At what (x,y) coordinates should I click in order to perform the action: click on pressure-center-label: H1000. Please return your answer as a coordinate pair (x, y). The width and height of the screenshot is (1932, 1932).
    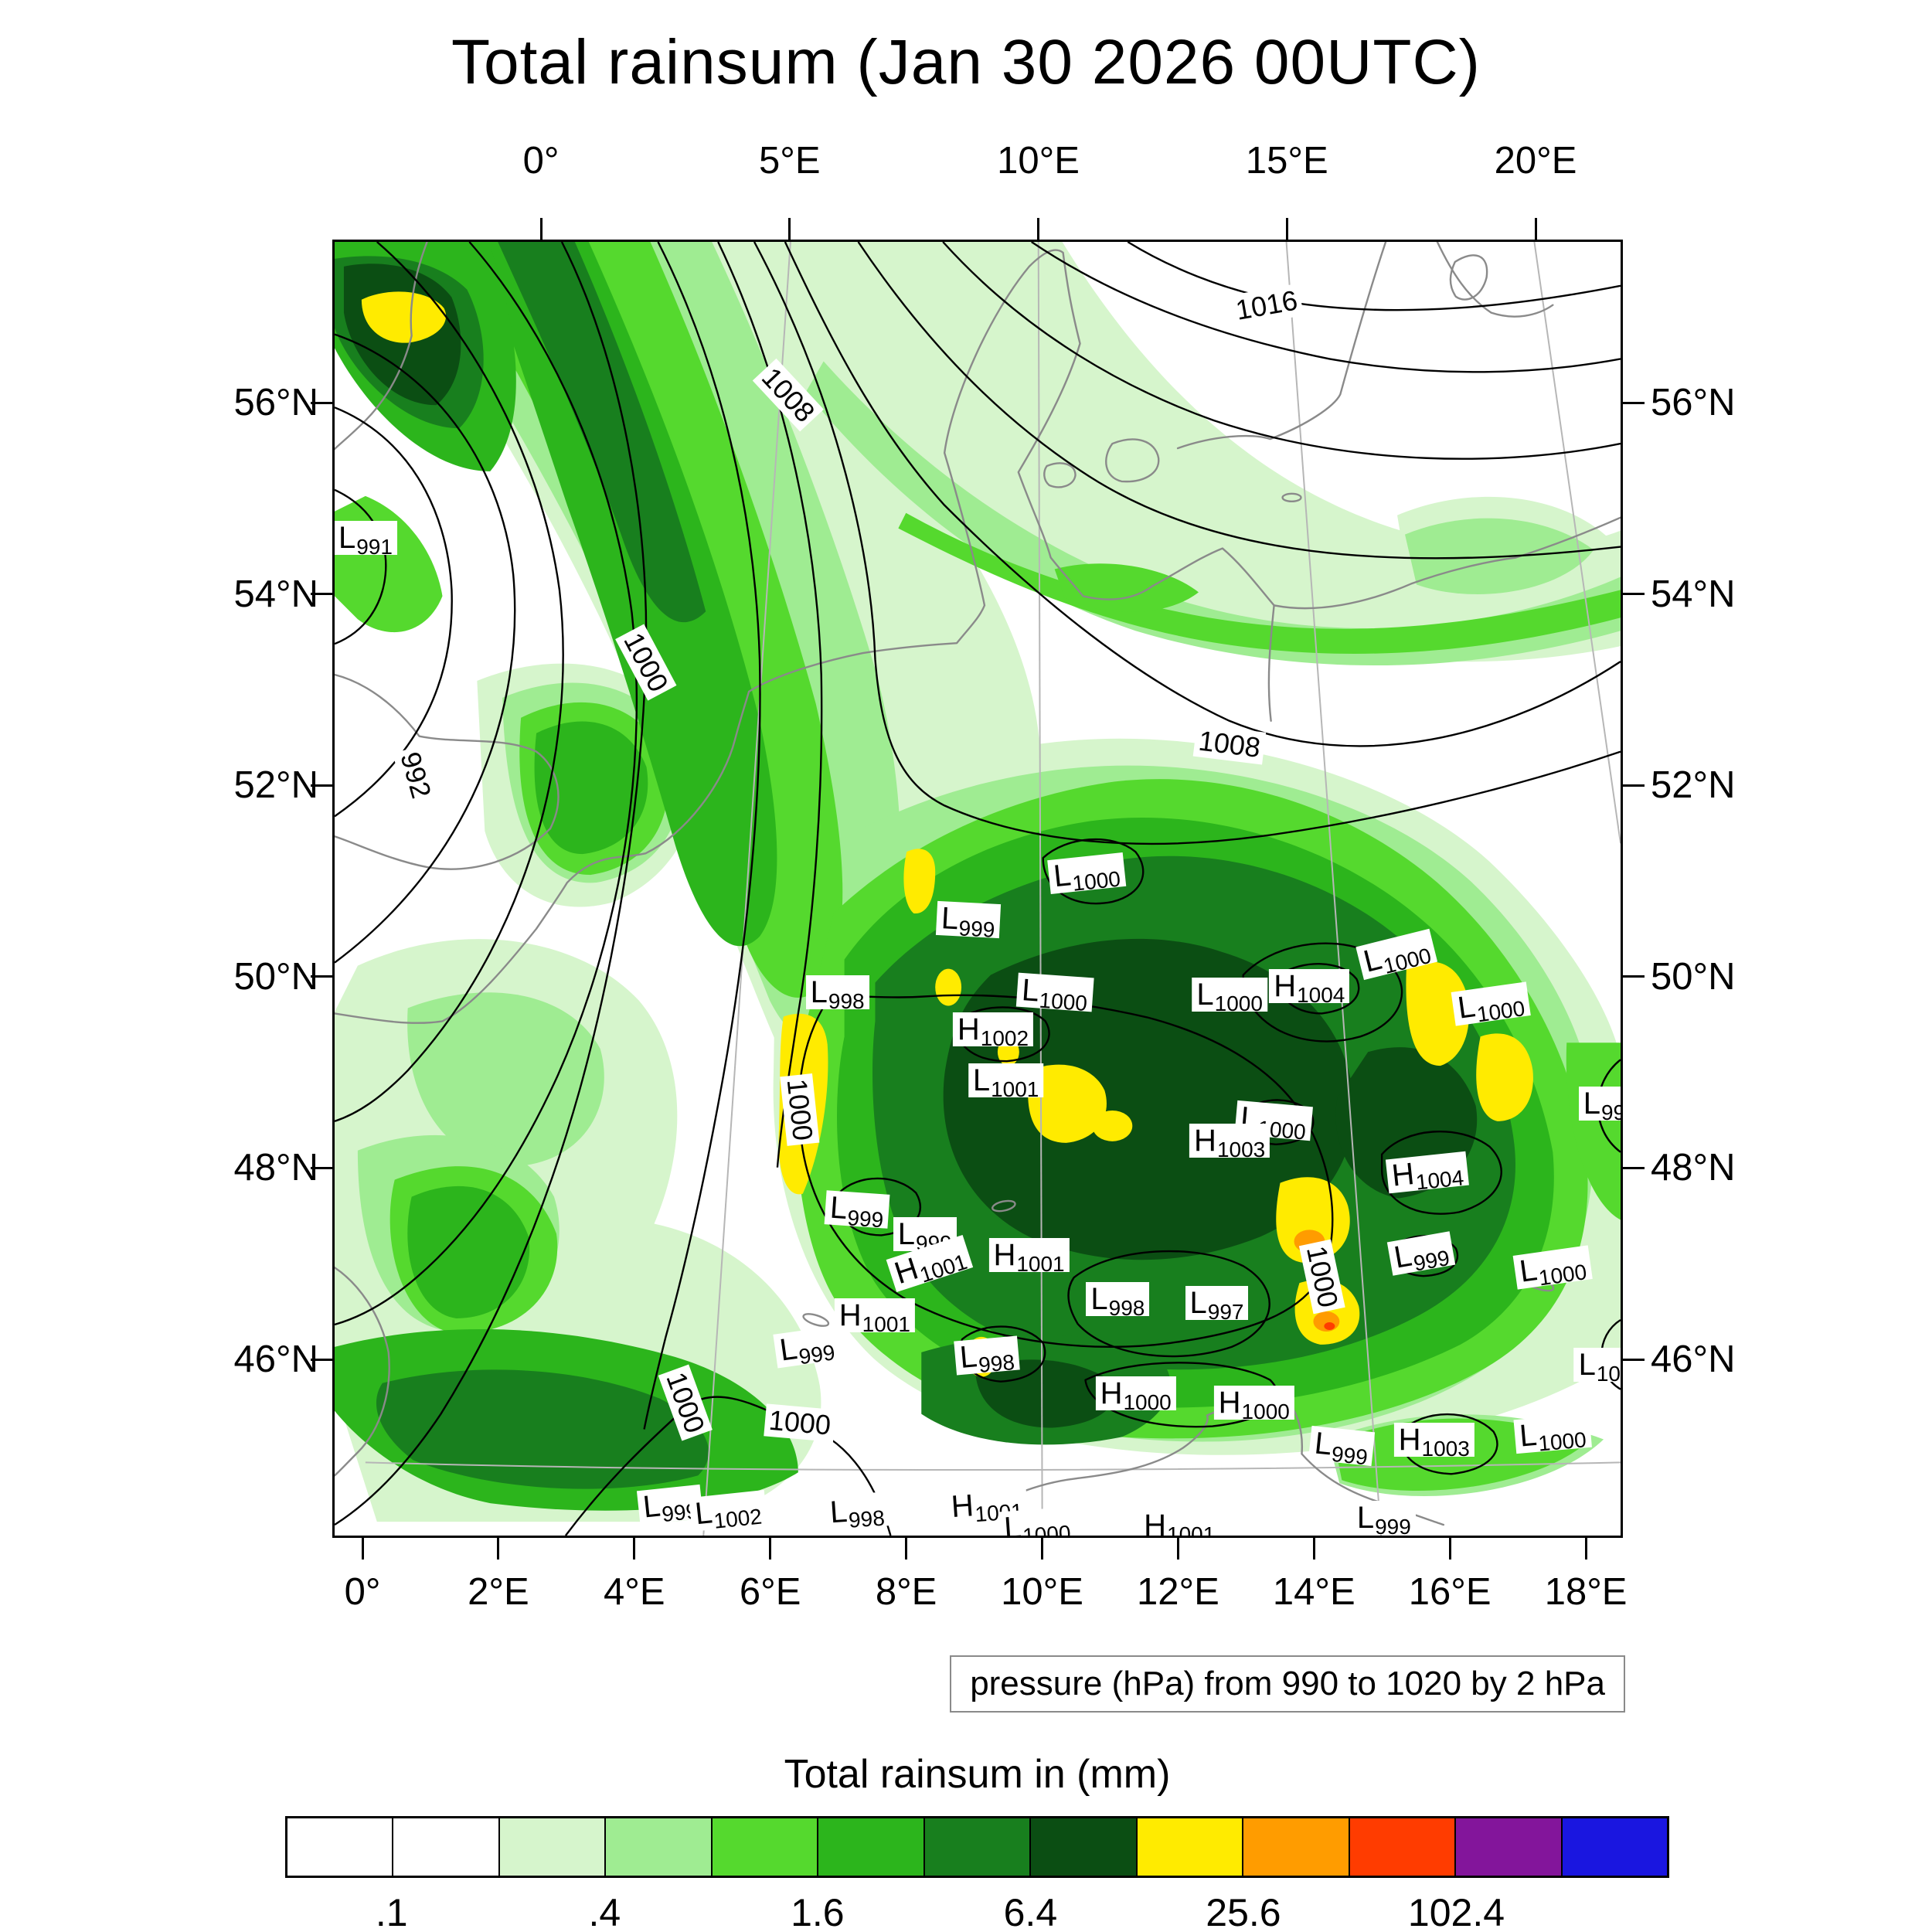
    Looking at the image, I should click on (1254, 1404).